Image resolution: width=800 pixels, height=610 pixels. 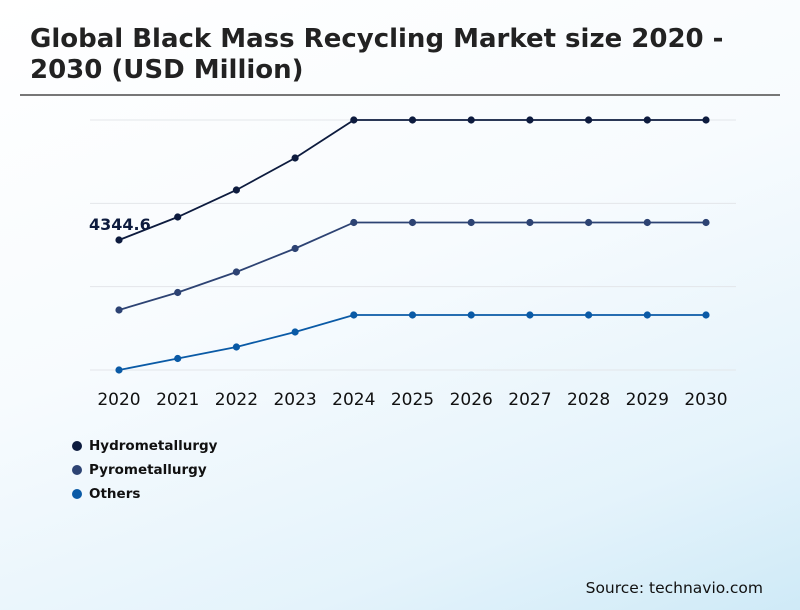 What do you see at coordinates (400, 95) in the screenshot?
I see `title-divider` at bounding box center [400, 95].